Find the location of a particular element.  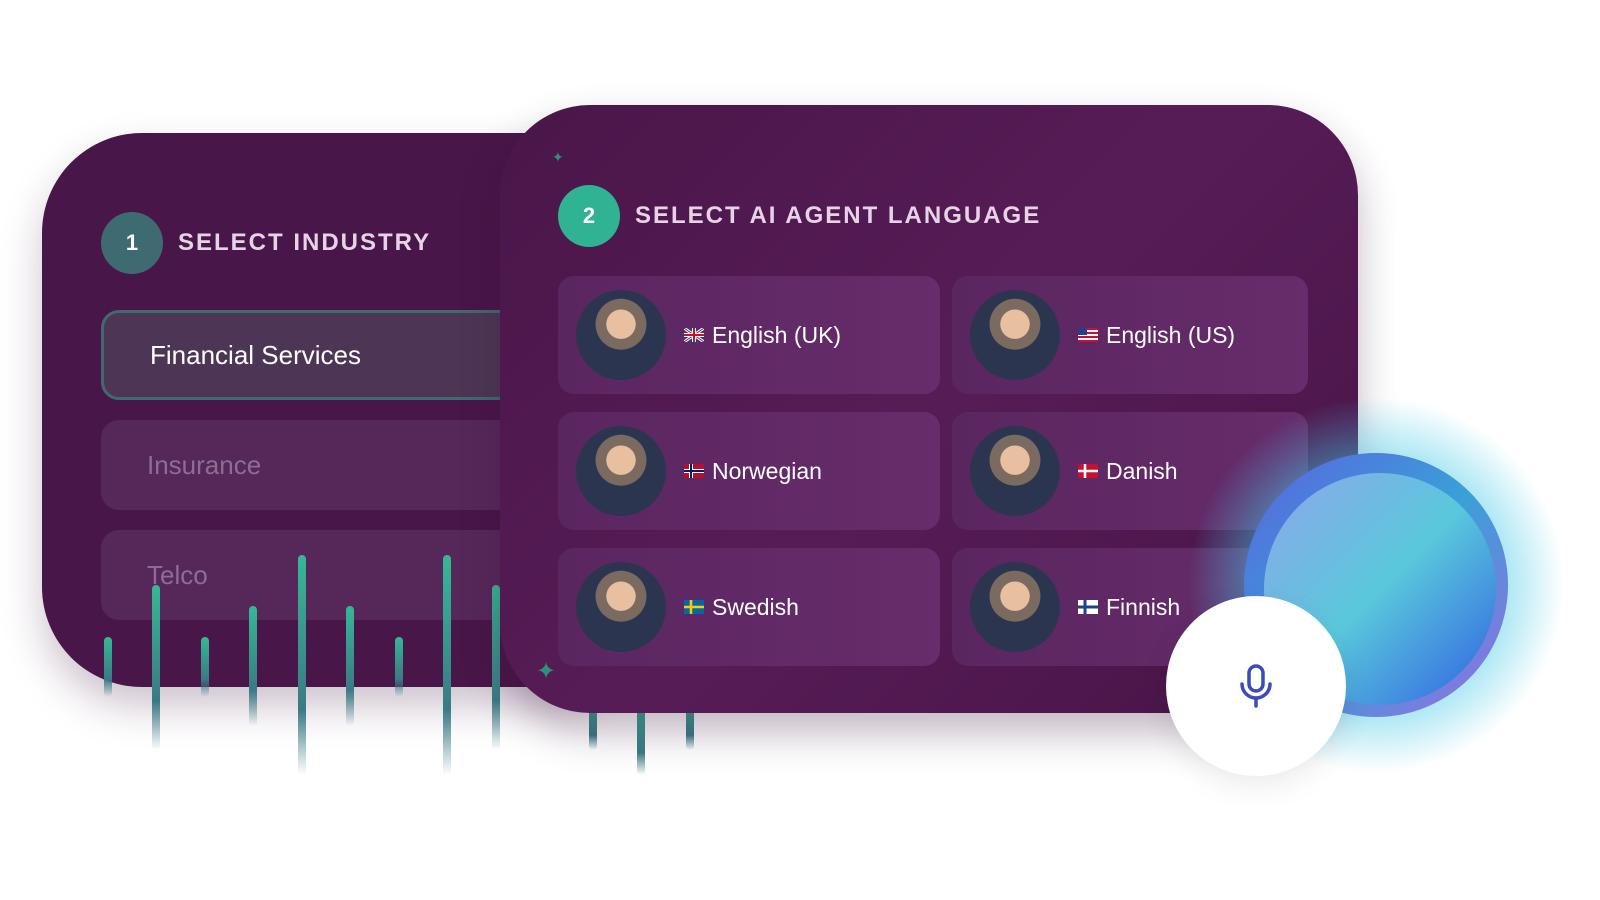

step-2-badge: 2 is located at coordinates (589, 216).